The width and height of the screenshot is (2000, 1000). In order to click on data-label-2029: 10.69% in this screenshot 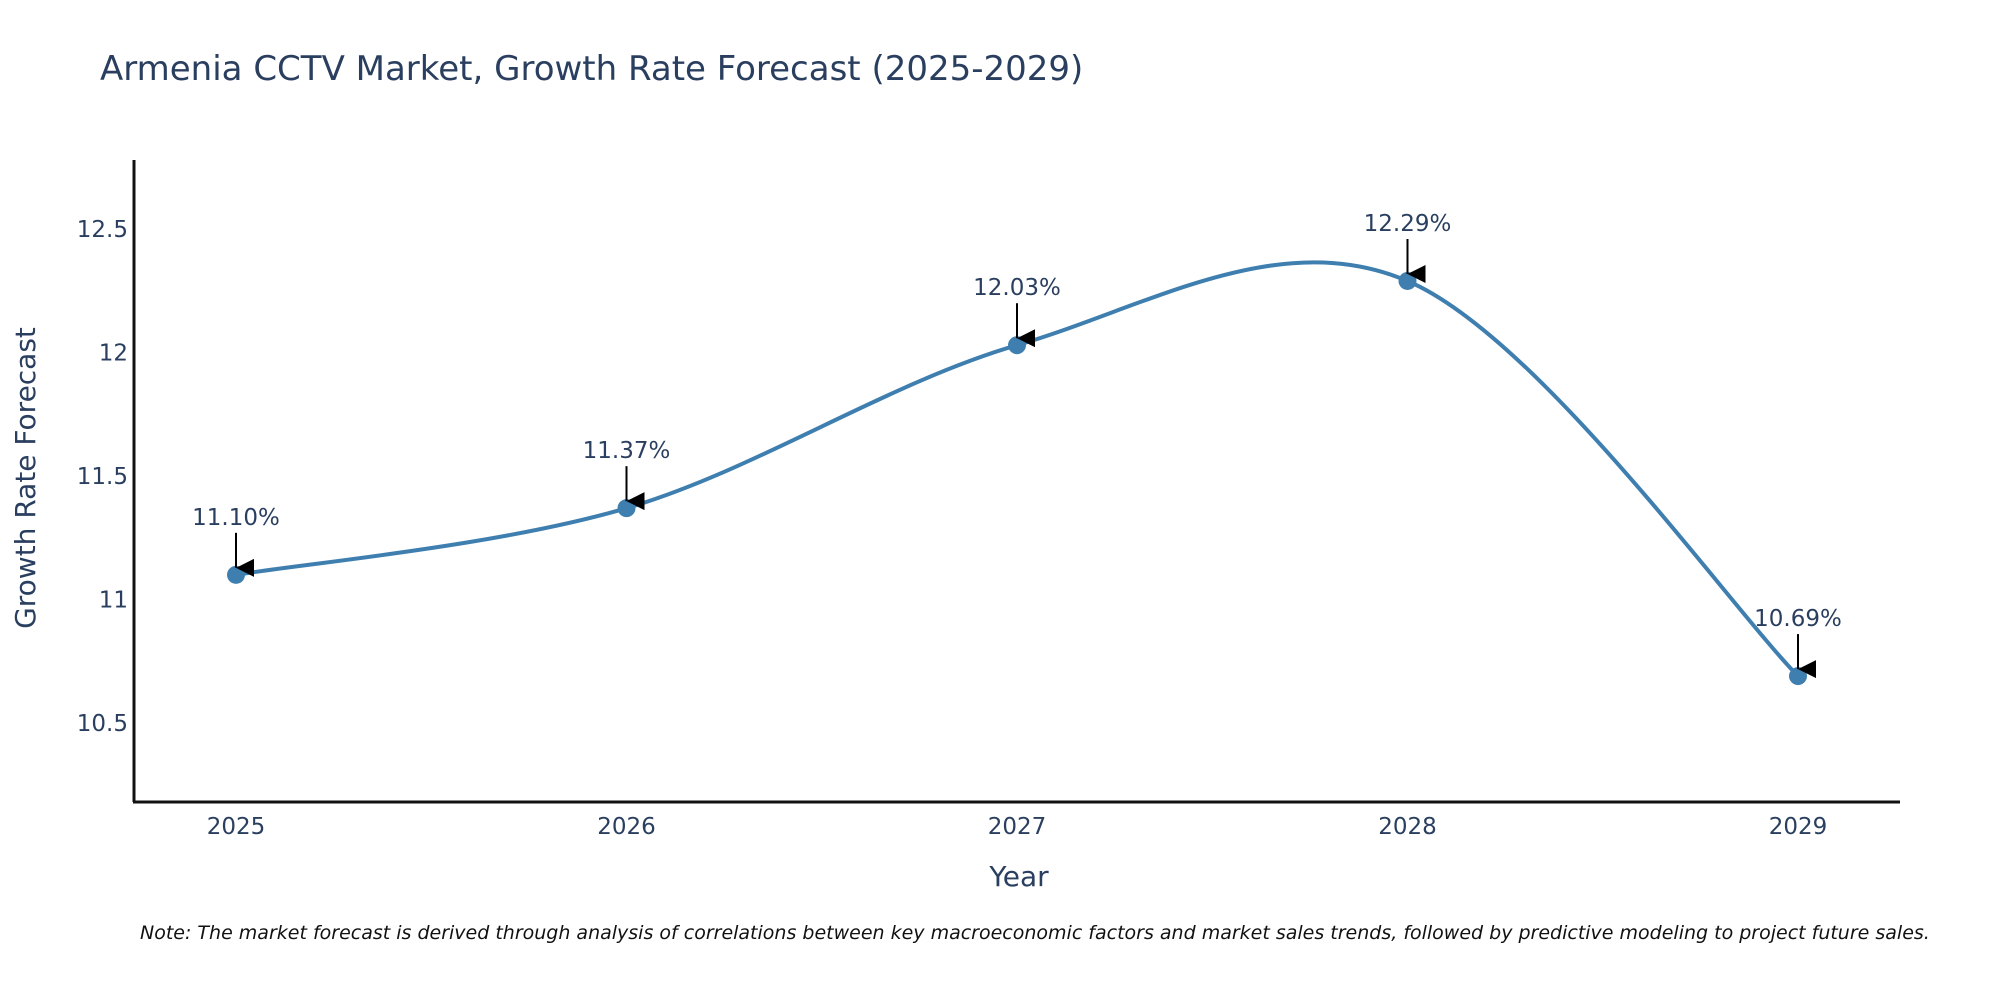, I will do `click(1798, 619)`.